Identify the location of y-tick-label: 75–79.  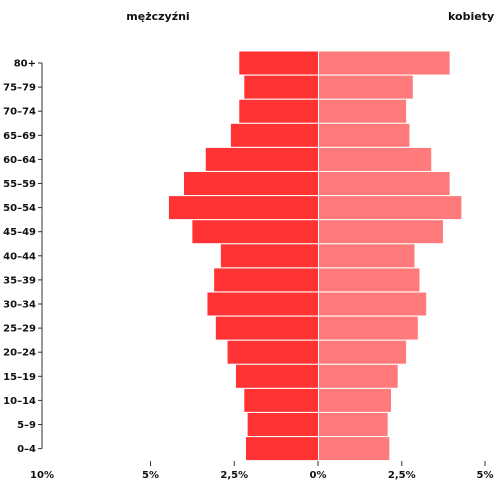
(19, 88).